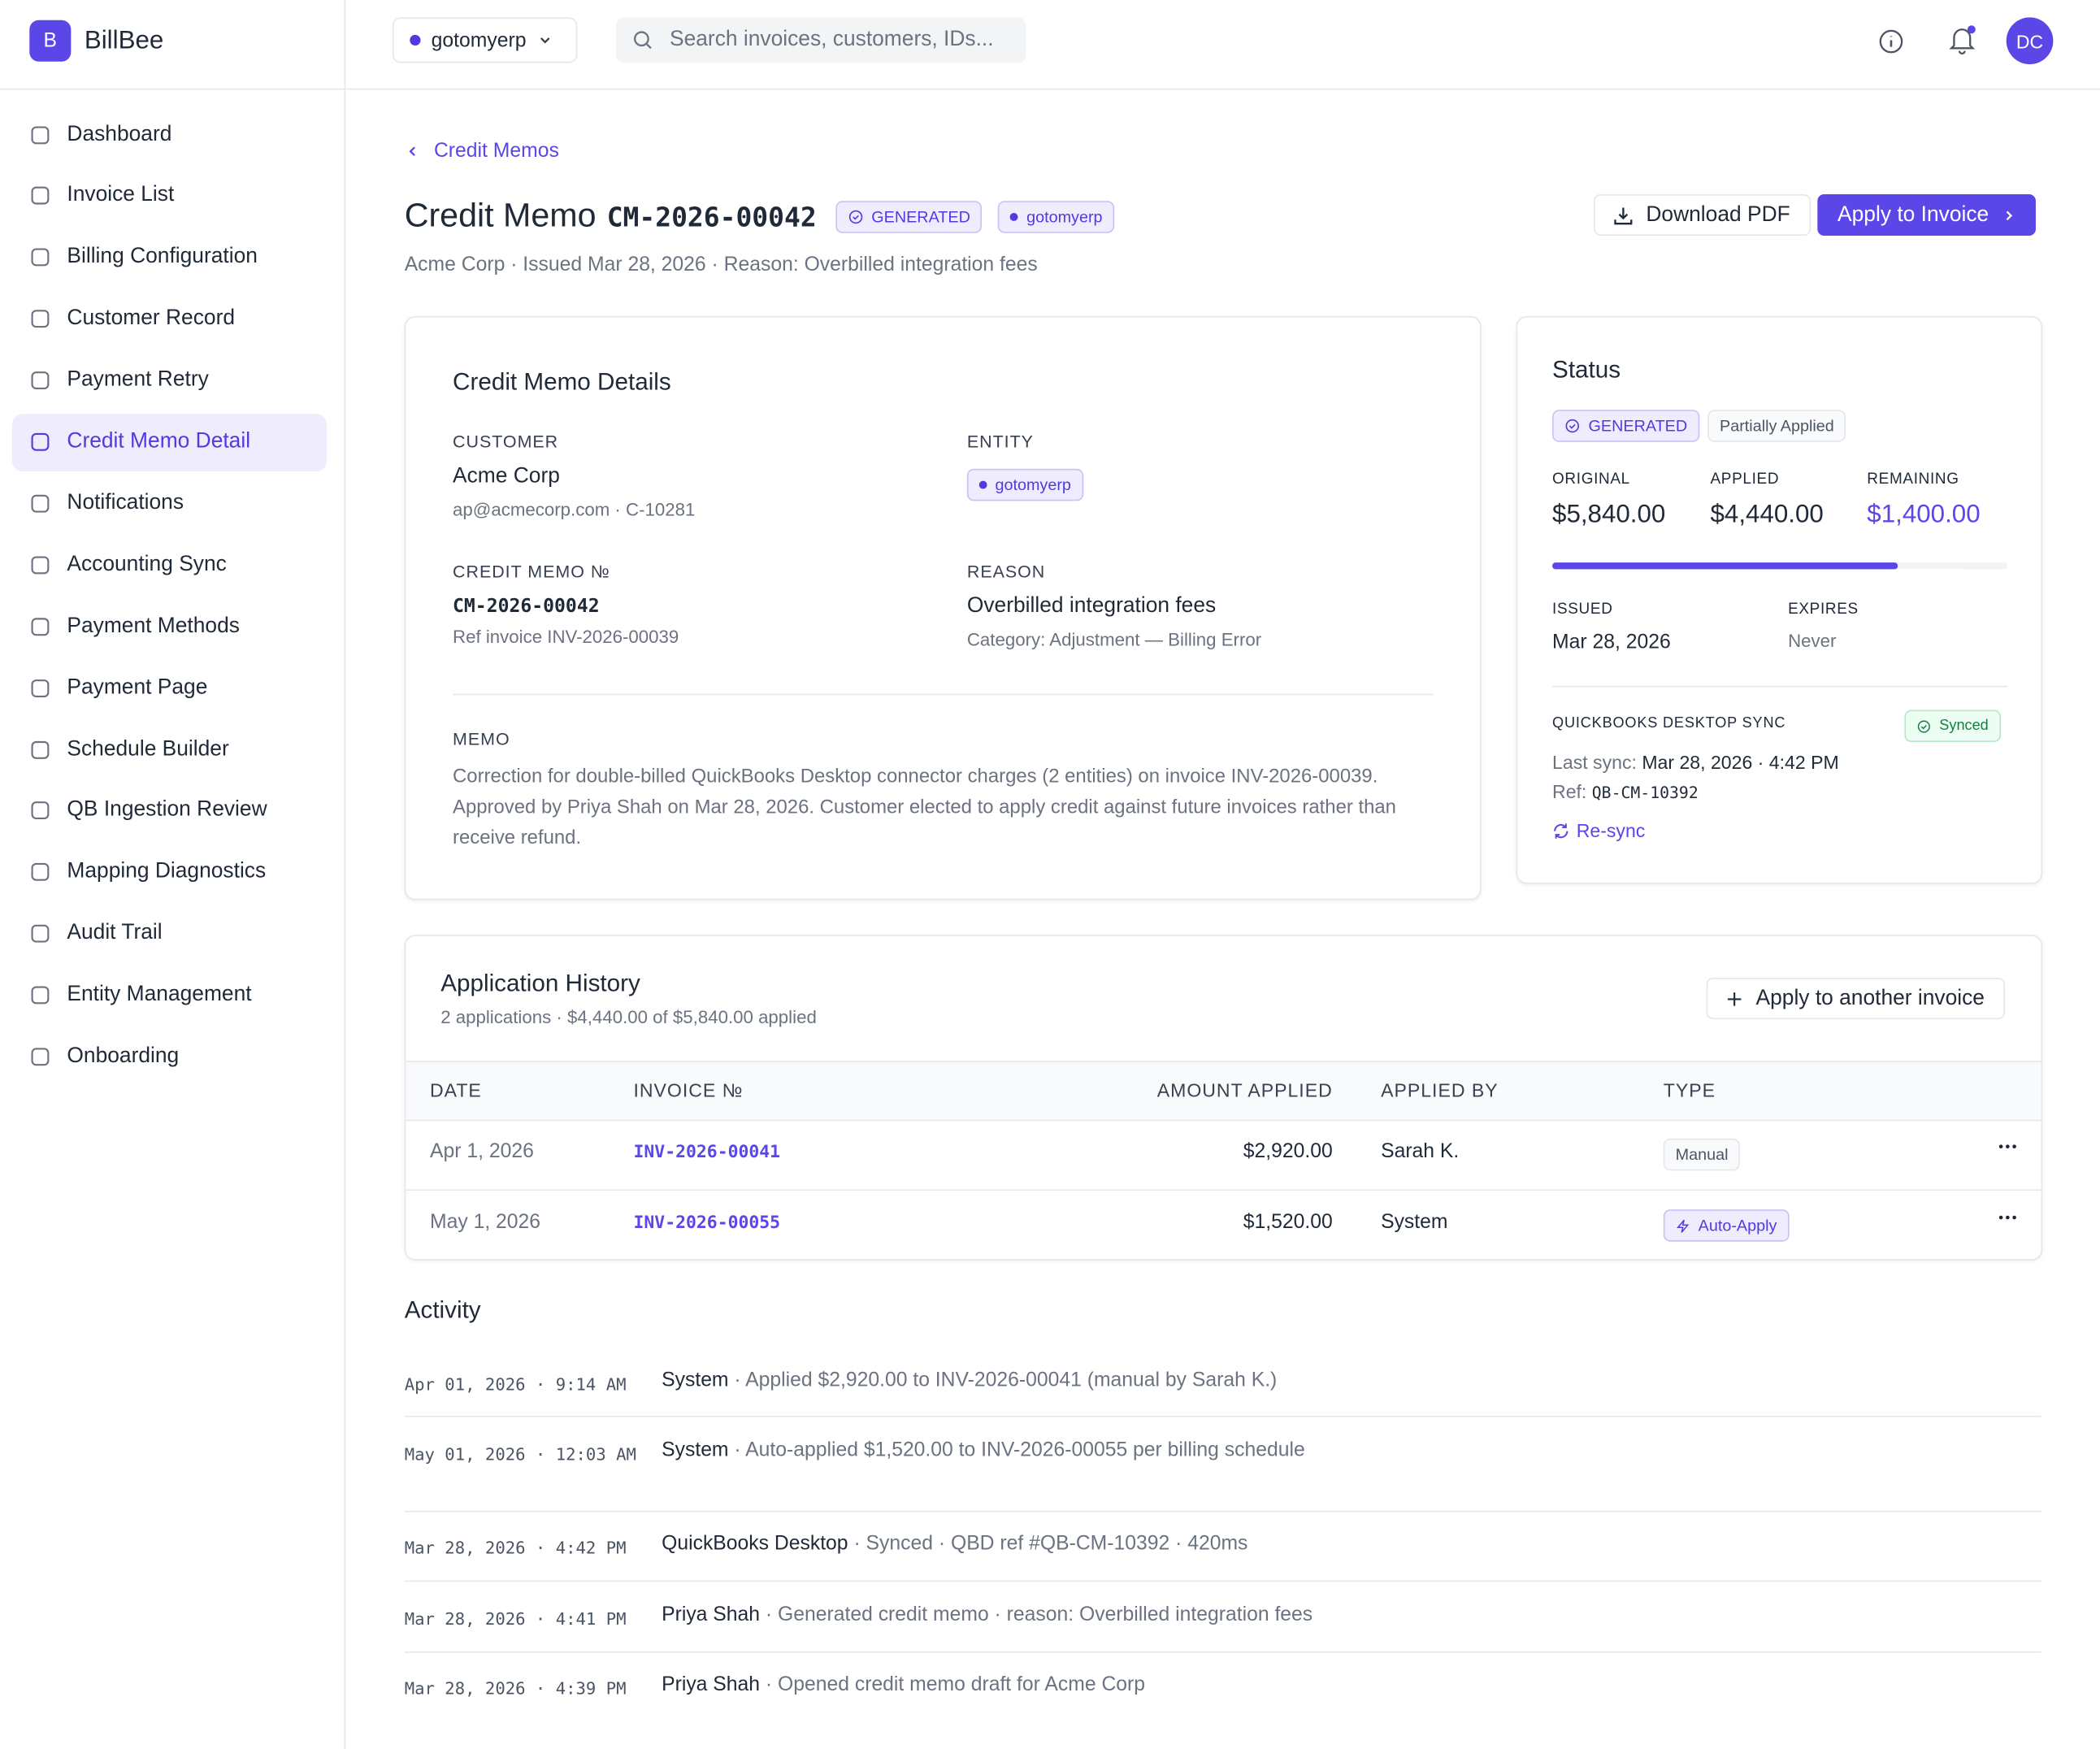  Describe the element at coordinates (169, 872) in the screenshot. I see `nav-item: Mapping Diagnostics` at that location.